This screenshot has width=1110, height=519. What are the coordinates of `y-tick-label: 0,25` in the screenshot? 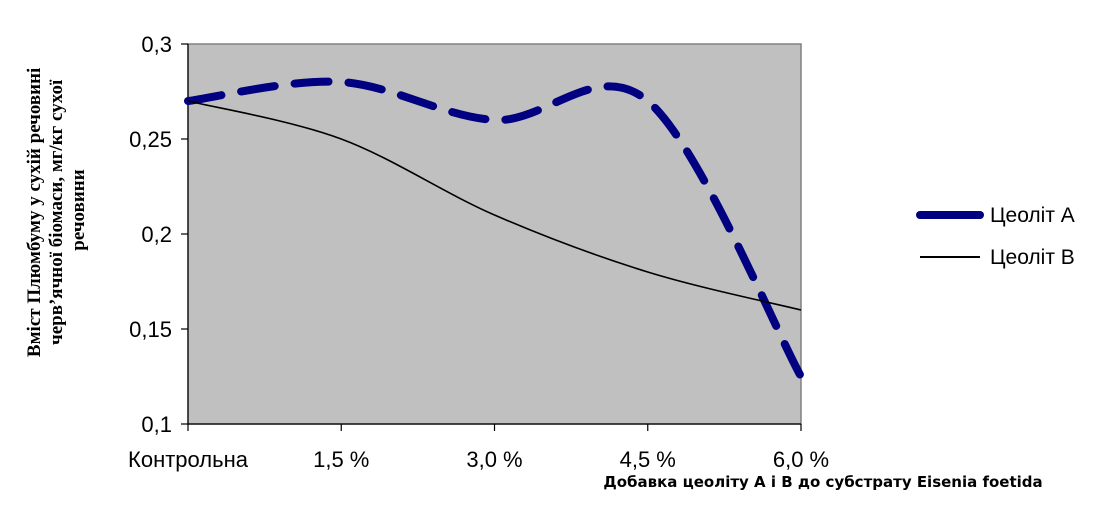 It's located at (150, 139).